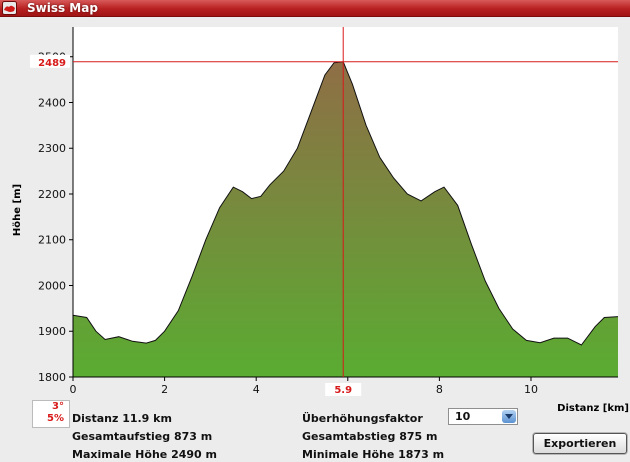 The width and height of the screenshot is (630, 462). What do you see at coordinates (52, 240) in the screenshot?
I see `y-tick-label: 2100` at bounding box center [52, 240].